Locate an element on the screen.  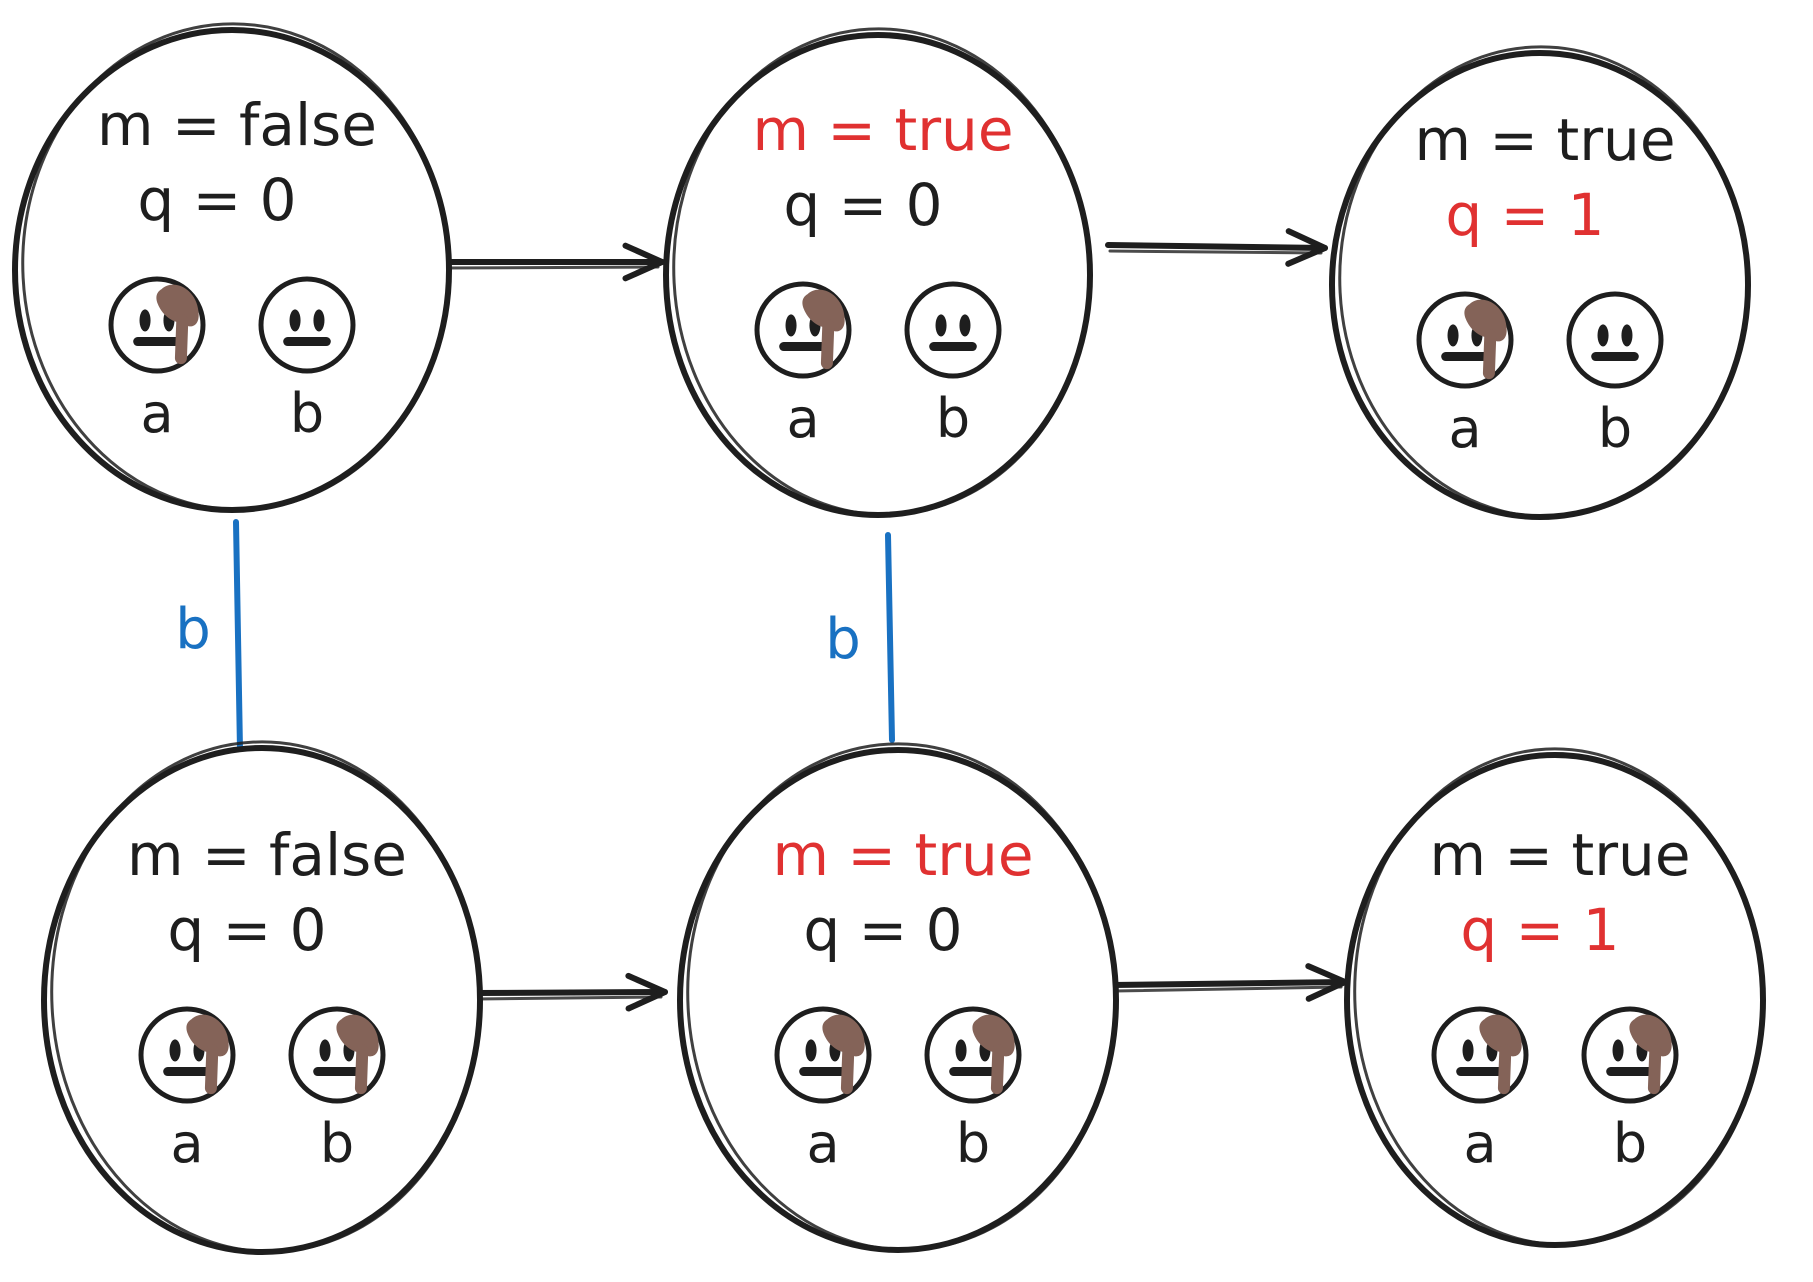
relation-label: b is located at coordinates (843, 639).